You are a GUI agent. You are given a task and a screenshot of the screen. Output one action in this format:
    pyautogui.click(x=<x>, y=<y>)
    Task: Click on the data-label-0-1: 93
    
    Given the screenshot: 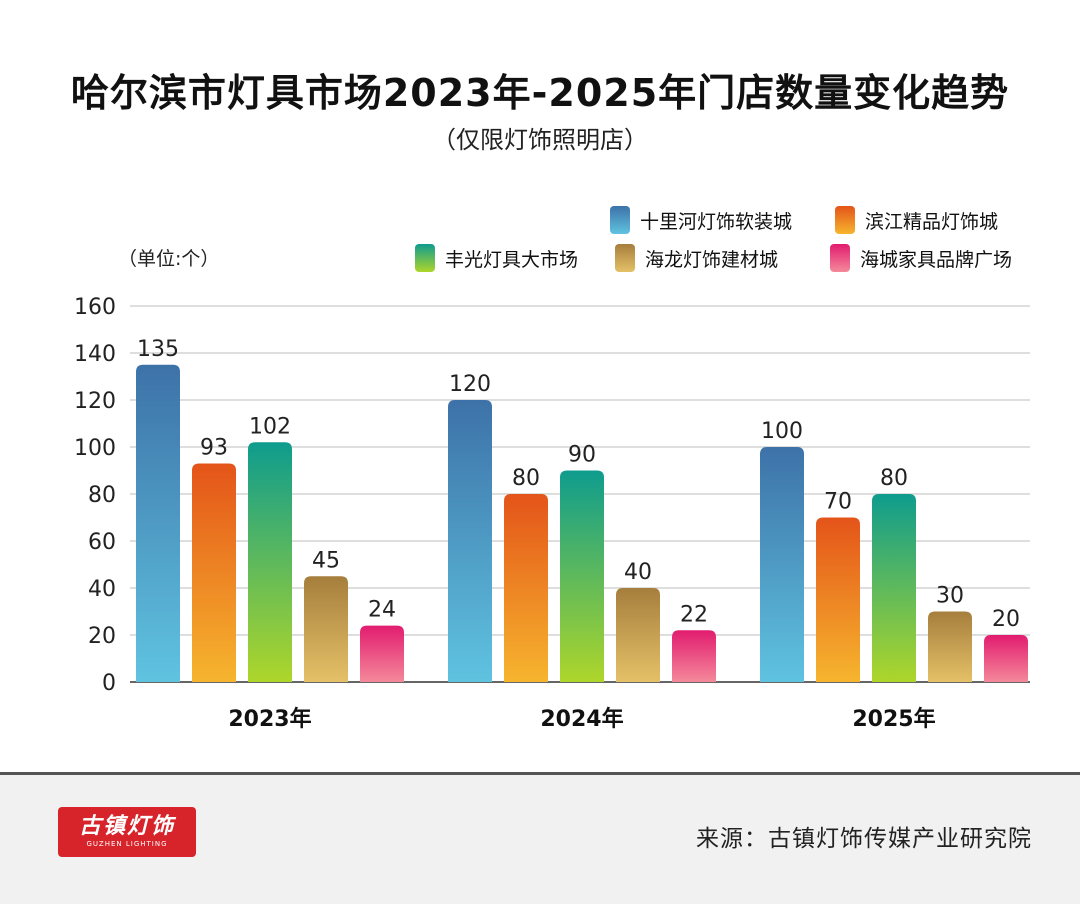 What is the action you would take?
    pyautogui.click(x=214, y=447)
    